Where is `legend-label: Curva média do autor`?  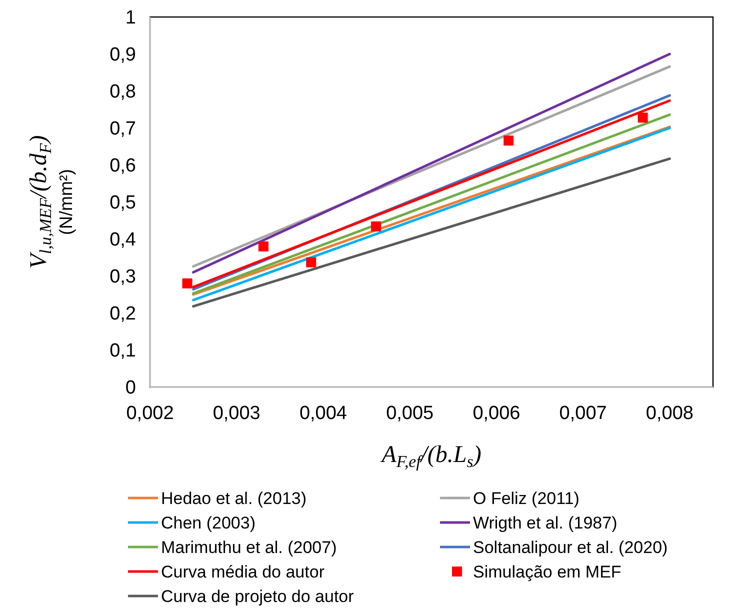 legend-label: Curva média do autor is located at coordinates (243, 572).